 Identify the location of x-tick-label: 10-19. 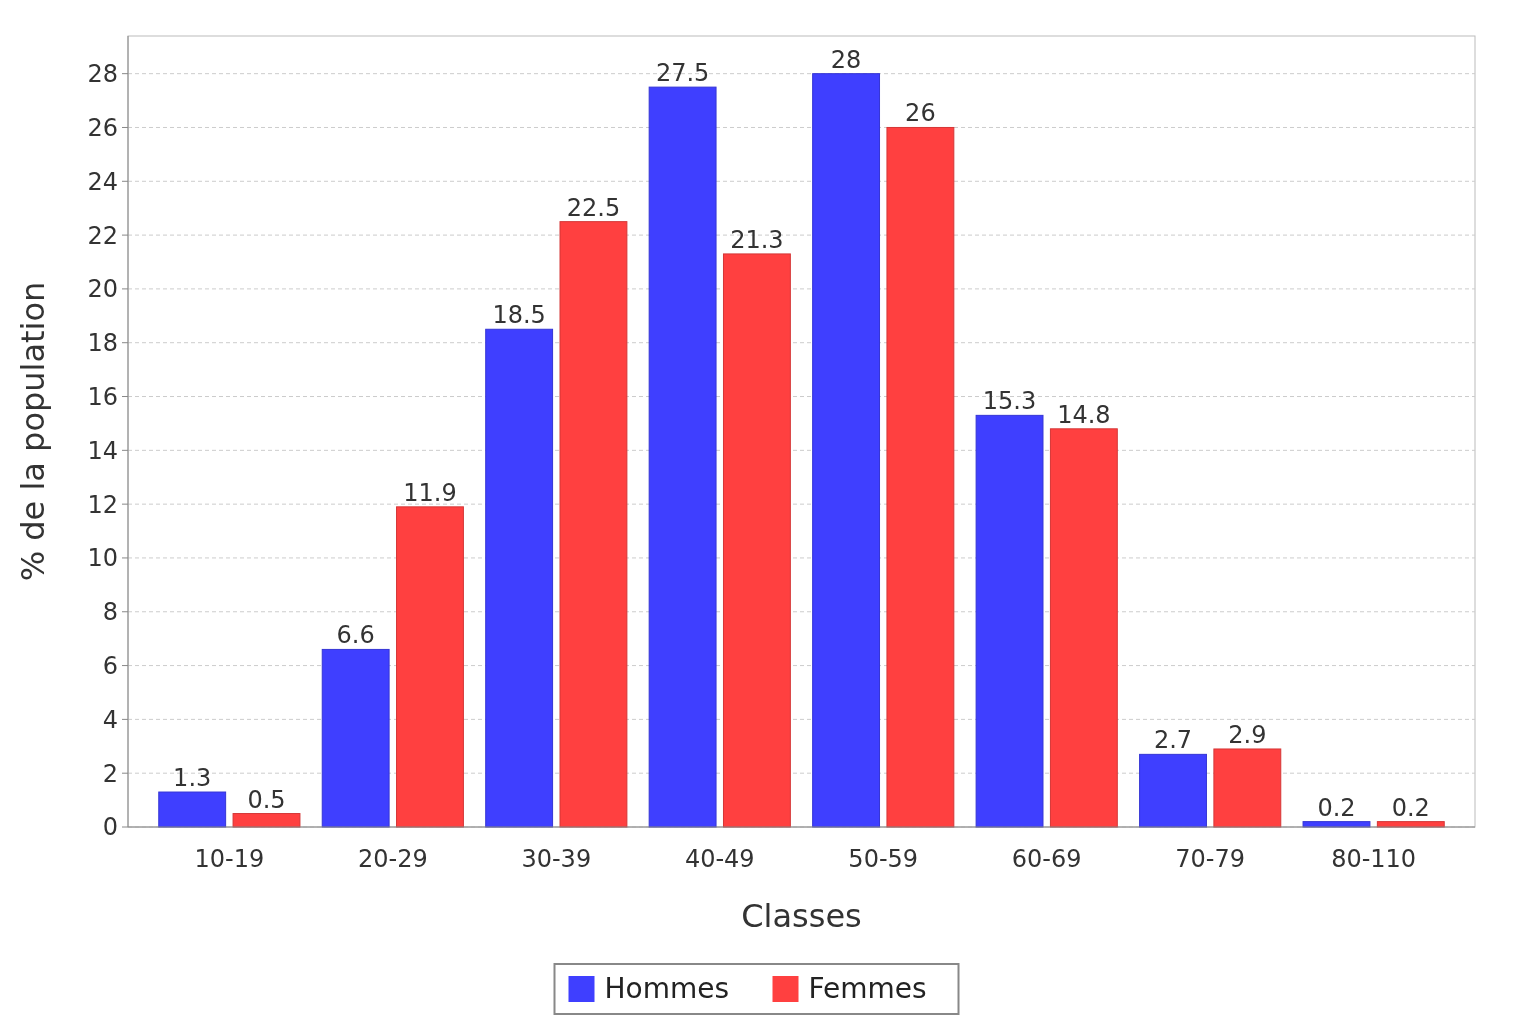
(229, 859).